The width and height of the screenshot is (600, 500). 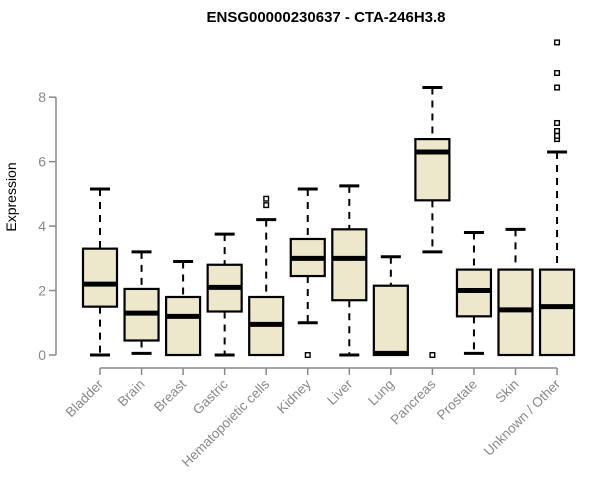 I want to click on y-tick-label: 2, so click(x=42, y=291).